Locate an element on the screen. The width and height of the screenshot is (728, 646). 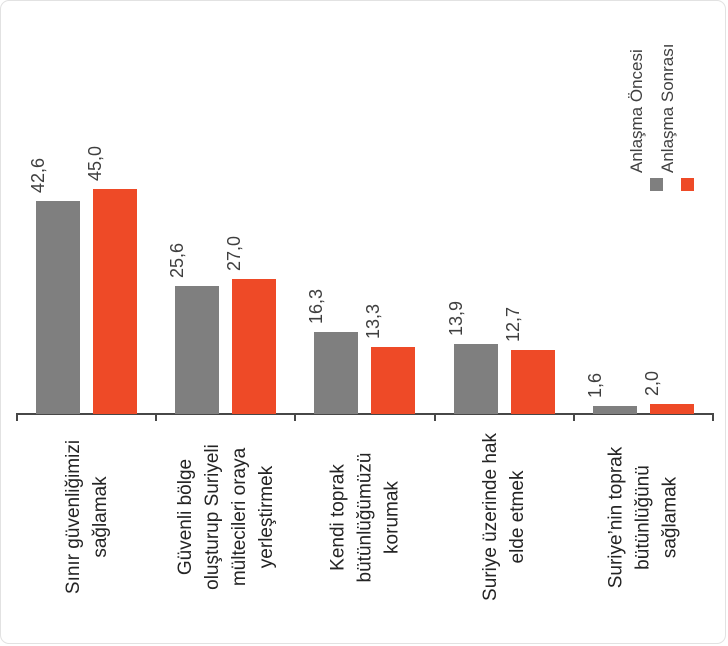
bar-value-label: 27,0 is located at coordinates (234, 253).